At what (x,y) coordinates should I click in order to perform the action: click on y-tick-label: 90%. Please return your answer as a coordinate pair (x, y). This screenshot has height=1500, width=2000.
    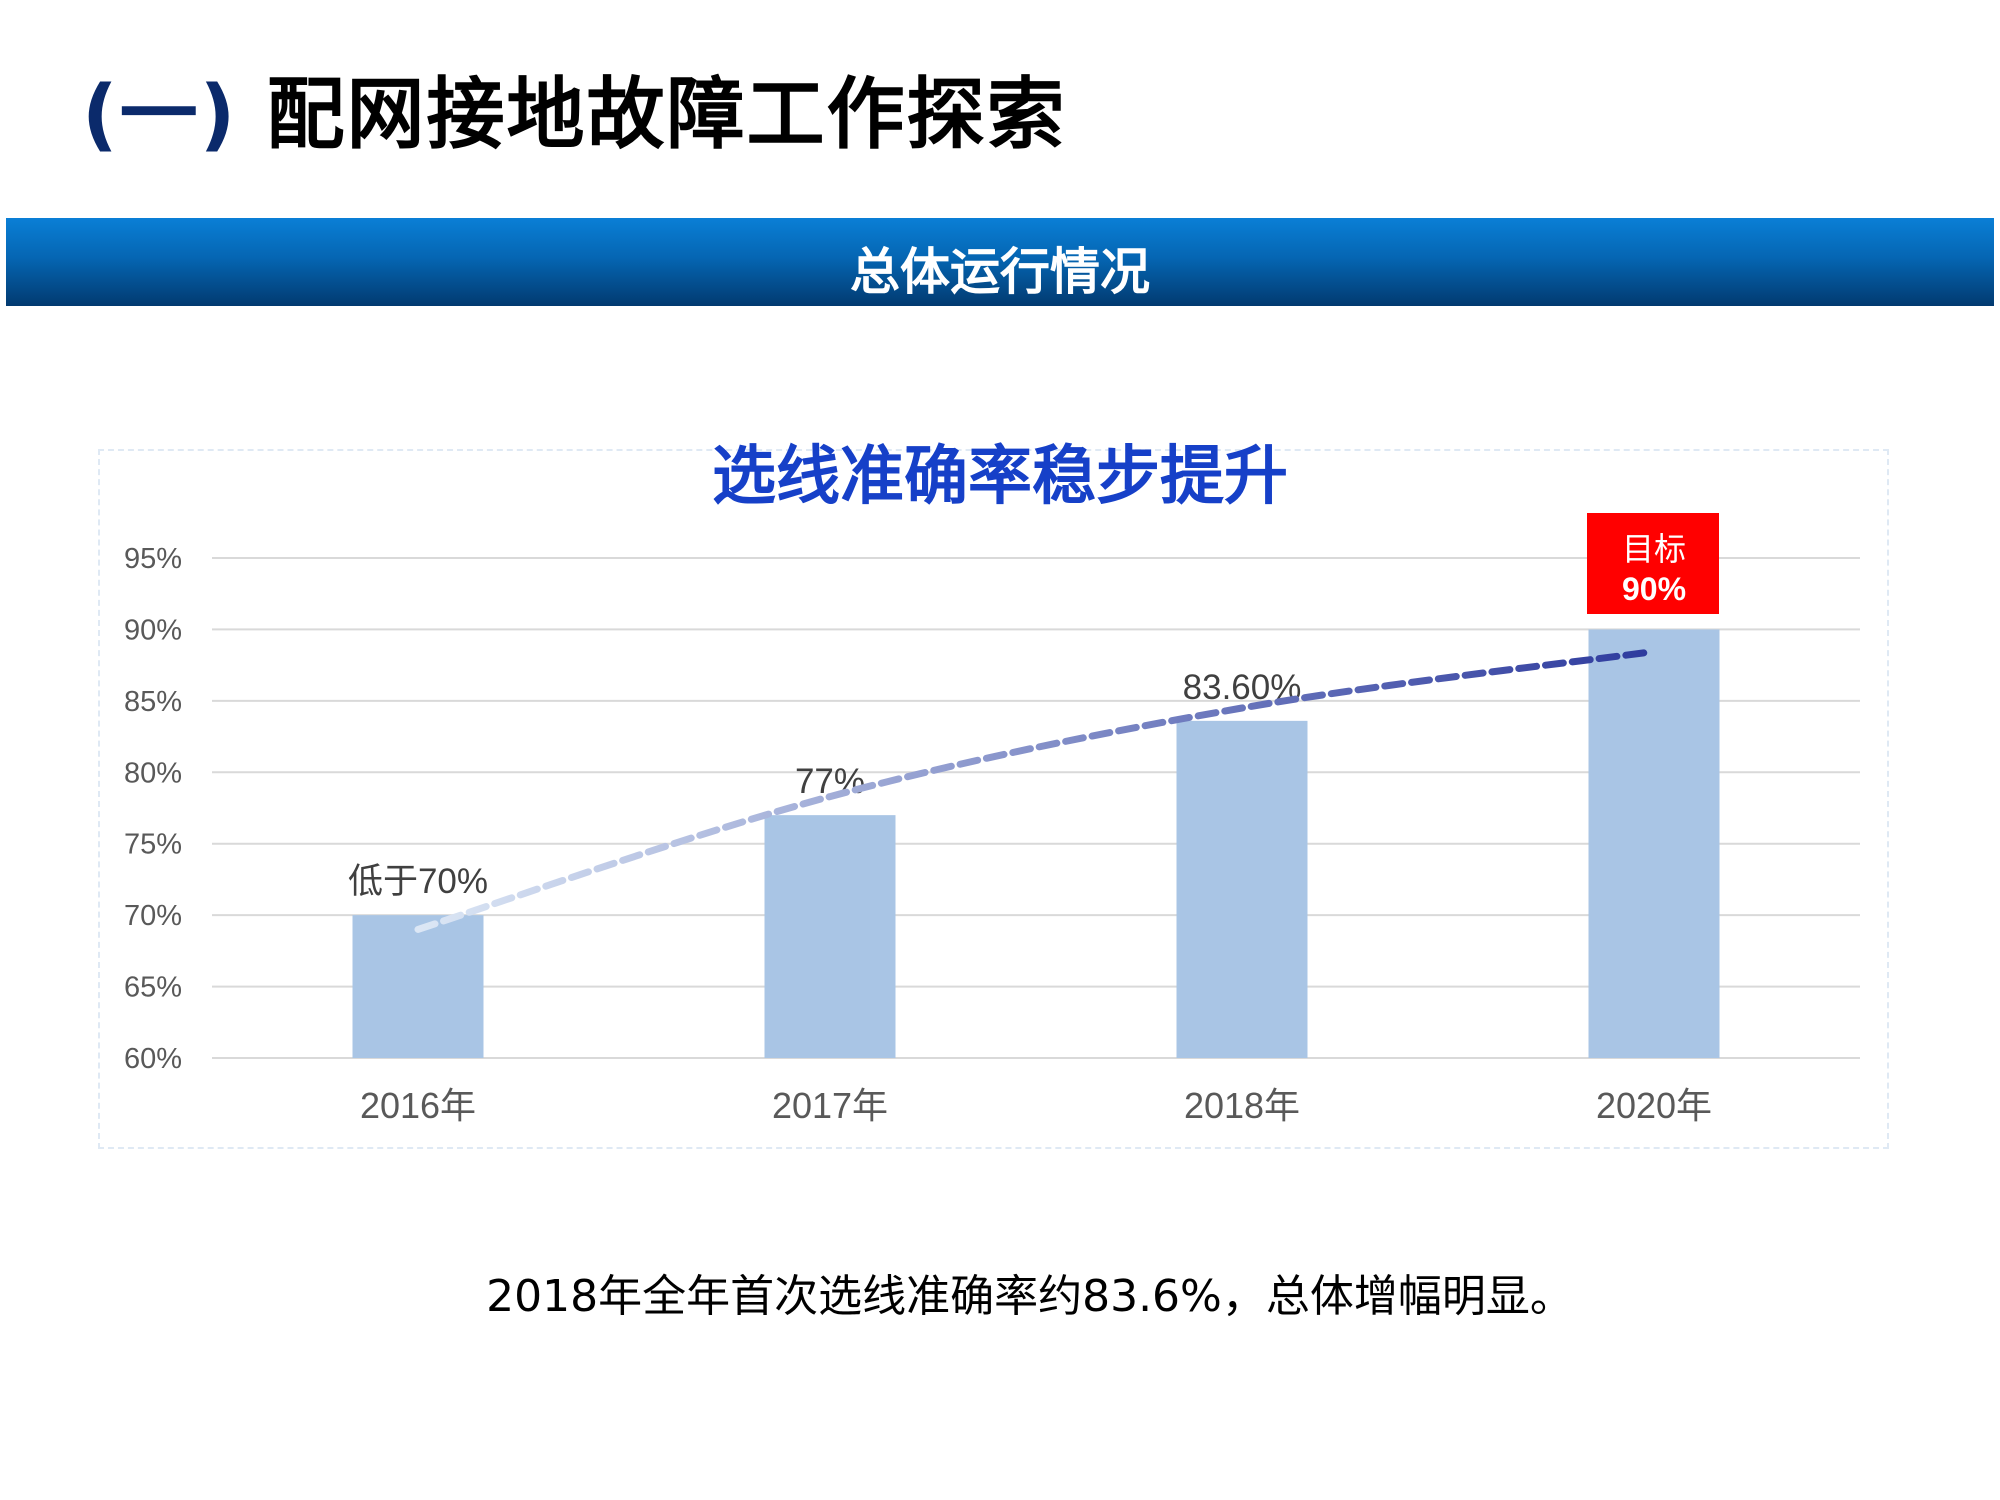
    Looking at the image, I should click on (153, 630).